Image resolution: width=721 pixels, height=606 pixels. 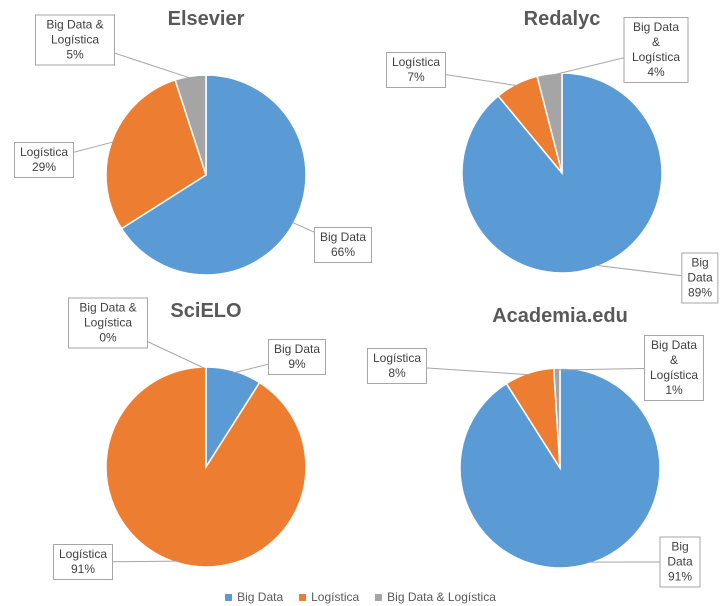 What do you see at coordinates (343, 252) in the screenshot?
I see `label-value: 66%` at bounding box center [343, 252].